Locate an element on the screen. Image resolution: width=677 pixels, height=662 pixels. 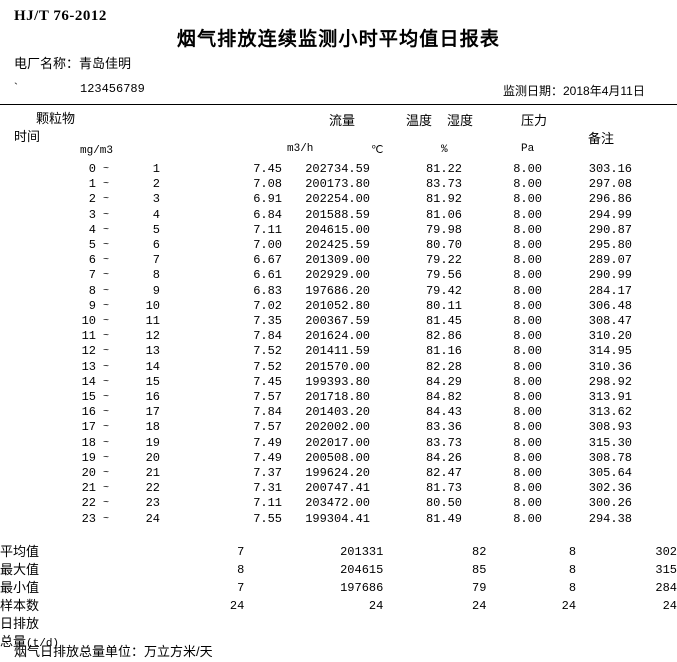
cell-time-from: 9 is located at coordinates (92, 305).